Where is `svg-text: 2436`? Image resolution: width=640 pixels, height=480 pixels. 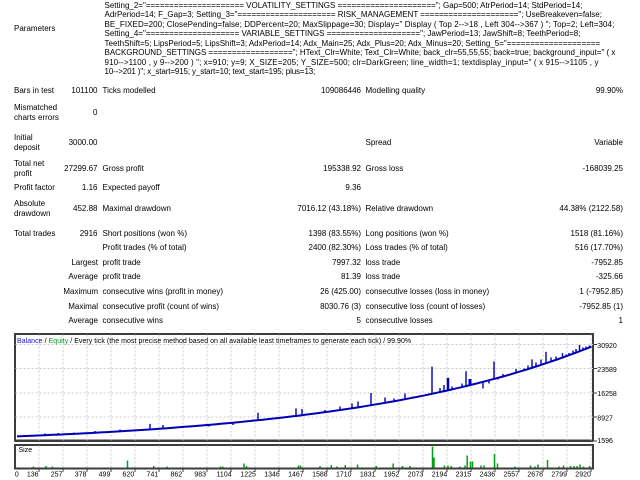
svg-text: 2436 is located at coordinates (488, 475).